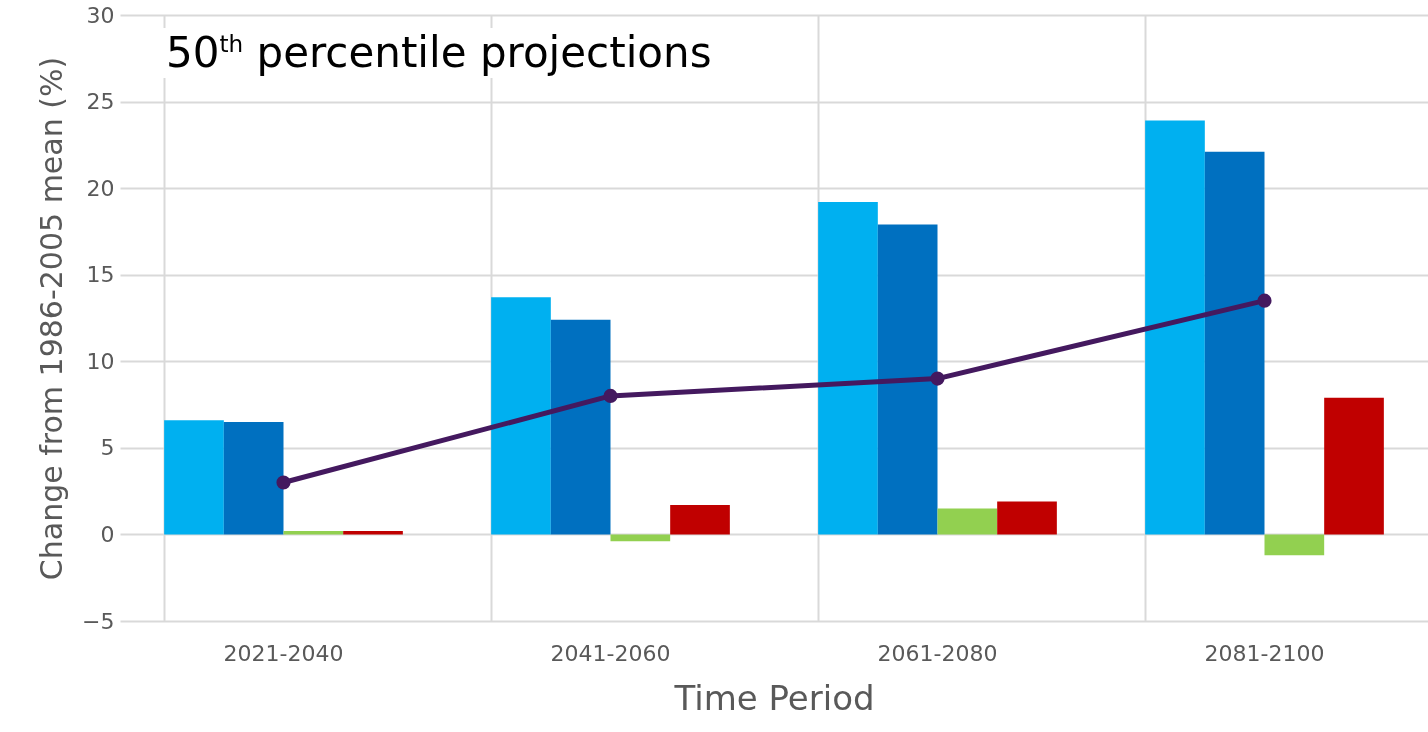 The width and height of the screenshot is (1428, 732). I want to click on x-tick-label: 2081-2100, so click(1264, 653).